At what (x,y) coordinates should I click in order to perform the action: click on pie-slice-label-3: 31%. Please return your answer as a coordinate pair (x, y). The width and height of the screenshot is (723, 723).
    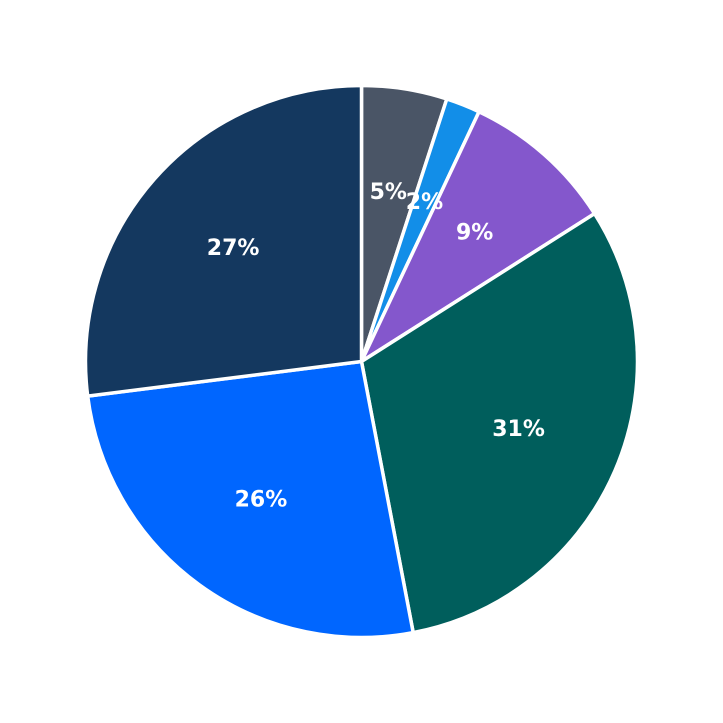
    Looking at the image, I should click on (518, 429).